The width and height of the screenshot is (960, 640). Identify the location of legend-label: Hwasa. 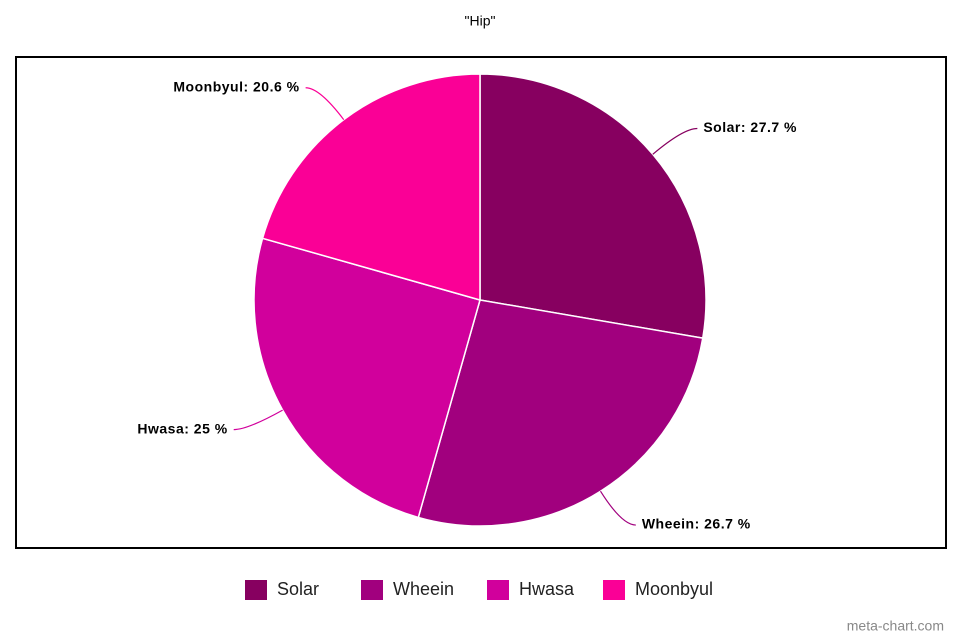
(547, 589).